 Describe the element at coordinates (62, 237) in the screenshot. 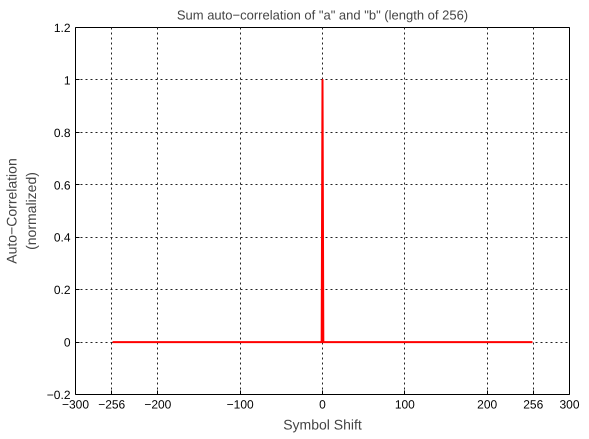

I see `y-tick-label: 0.4` at that location.